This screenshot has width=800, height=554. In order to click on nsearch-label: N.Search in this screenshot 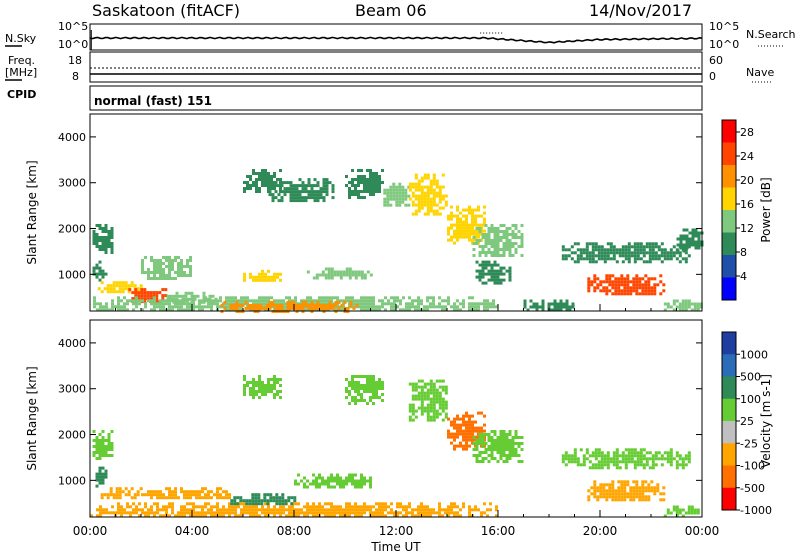, I will do `click(771, 34)`.